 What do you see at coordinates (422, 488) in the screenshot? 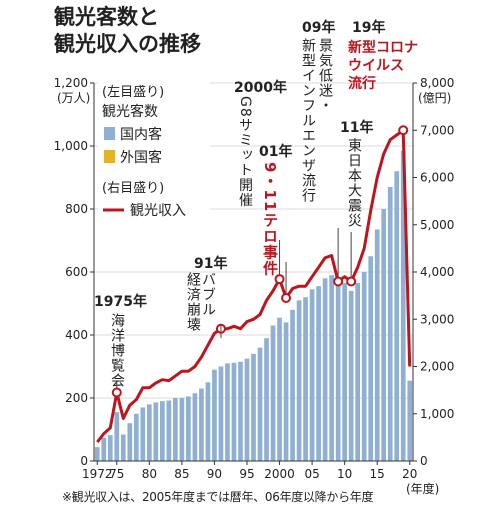
I see `x-axis-unit: (年度)` at bounding box center [422, 488].